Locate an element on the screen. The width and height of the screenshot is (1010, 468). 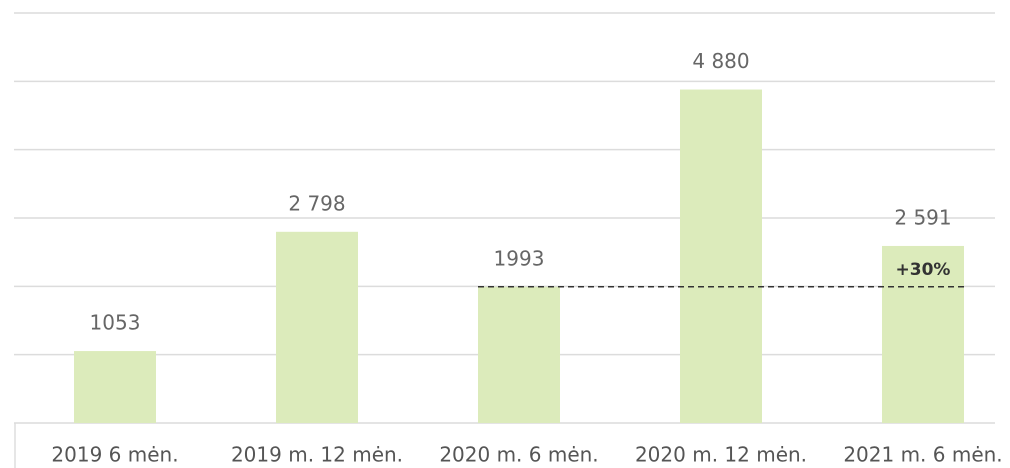
value-label: 2 591 is located at coordinates (922, 217).